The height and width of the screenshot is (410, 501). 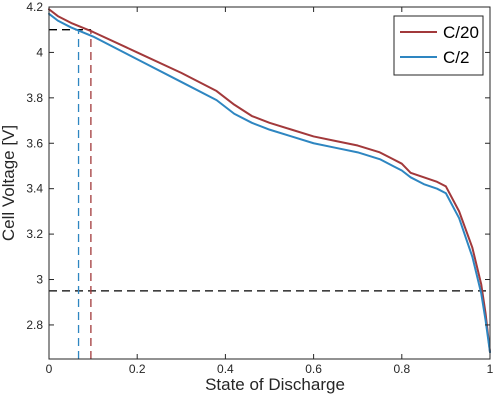 I want to click on y-tick-label: 3.4, so click(x=34, y=189).